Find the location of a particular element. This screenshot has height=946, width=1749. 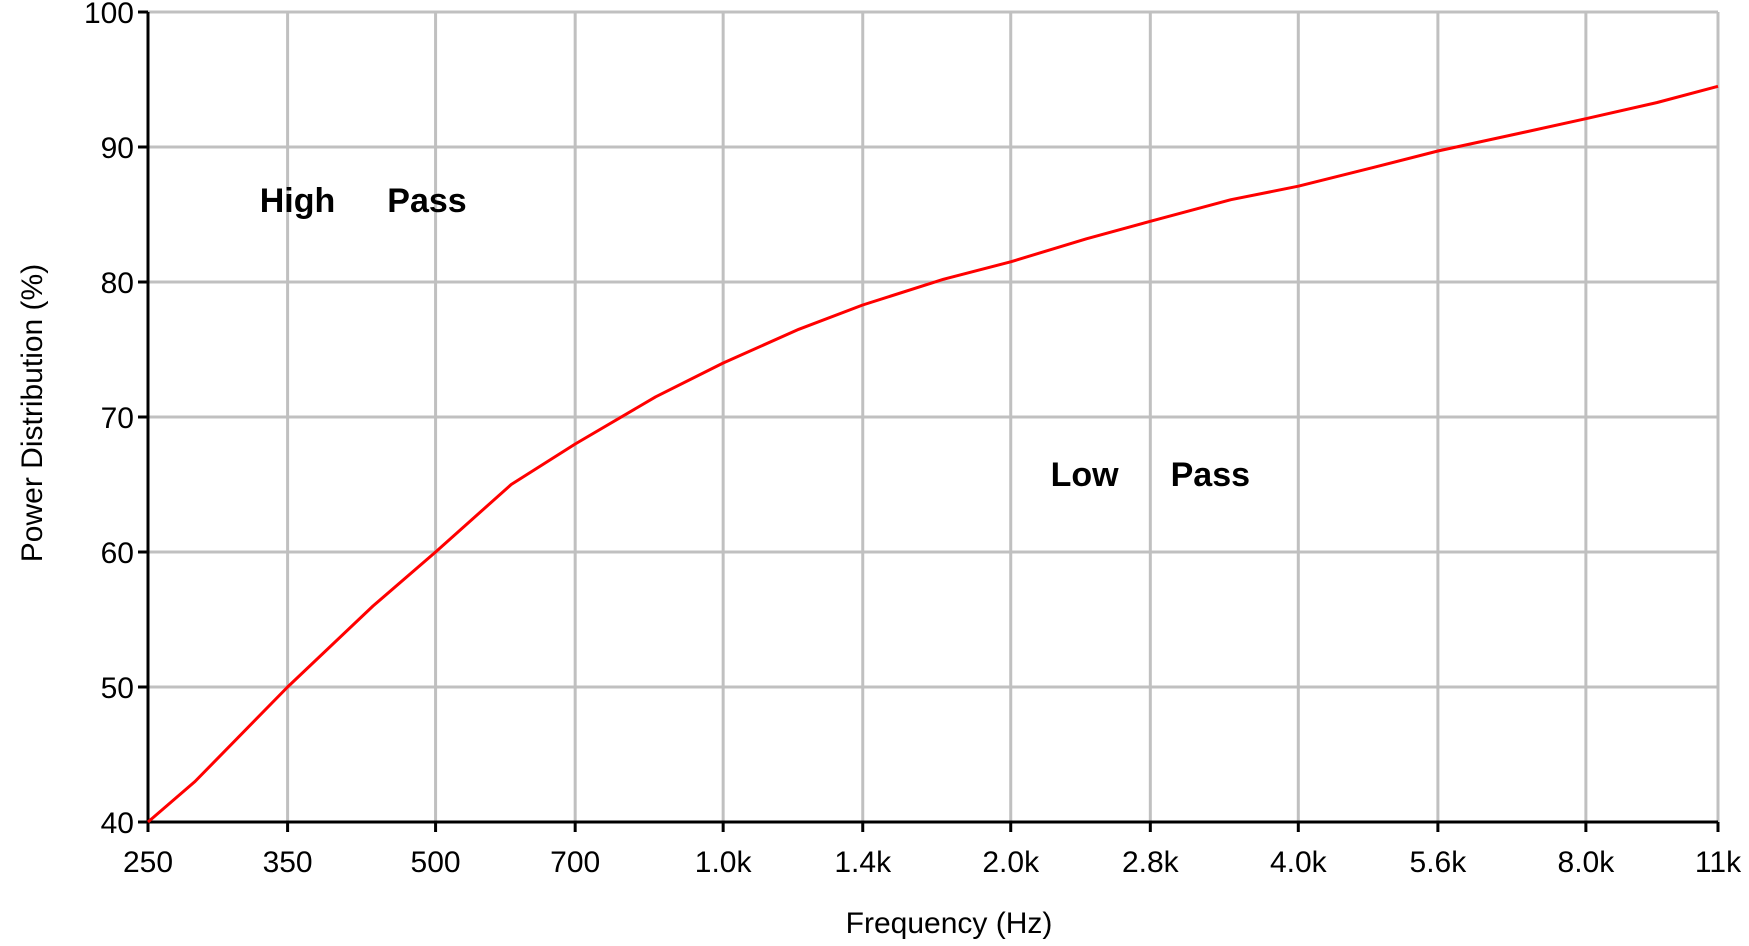

x-tick-label: 5.6k is located at coordinates (1439, 862).